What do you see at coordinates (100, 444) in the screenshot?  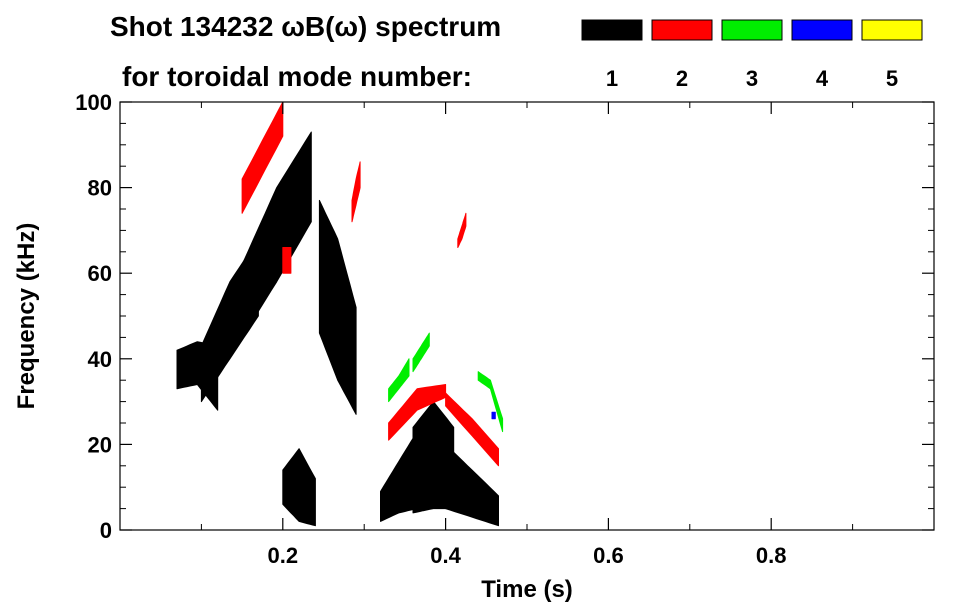 I see `y-tick-label: 20` at bounding box center [100, 444].